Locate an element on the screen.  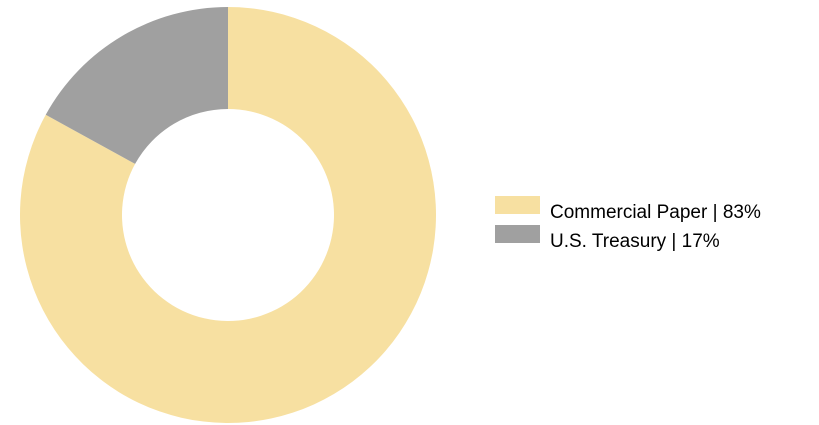
legend-swatch-commercial-paper is located at coordinates (517, 205).